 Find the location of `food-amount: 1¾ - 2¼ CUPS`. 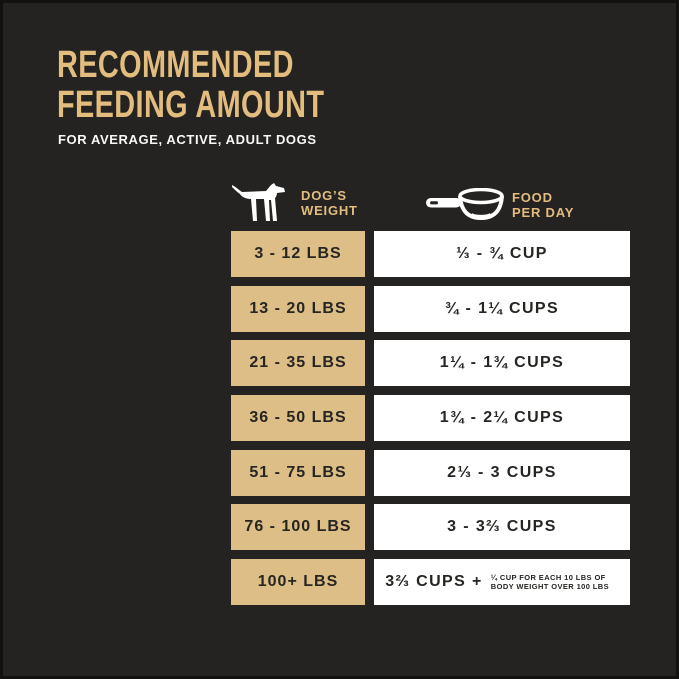

food-amount: 1¾ - 2¼ CUPS is located at coordinates (502, 418).